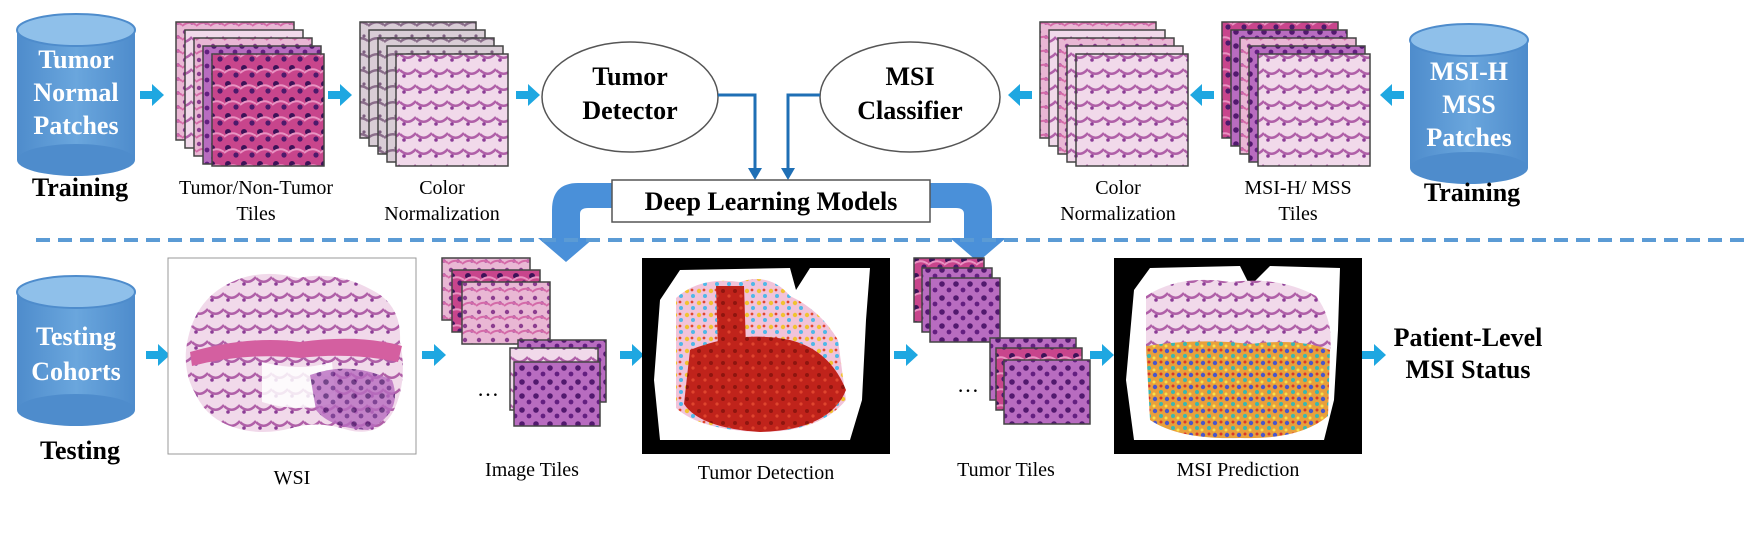 This screenshot has height=554, width=1748. Describe the element at coordinates (737, 131) in the screenshot. I see `detector-connector` at that location.